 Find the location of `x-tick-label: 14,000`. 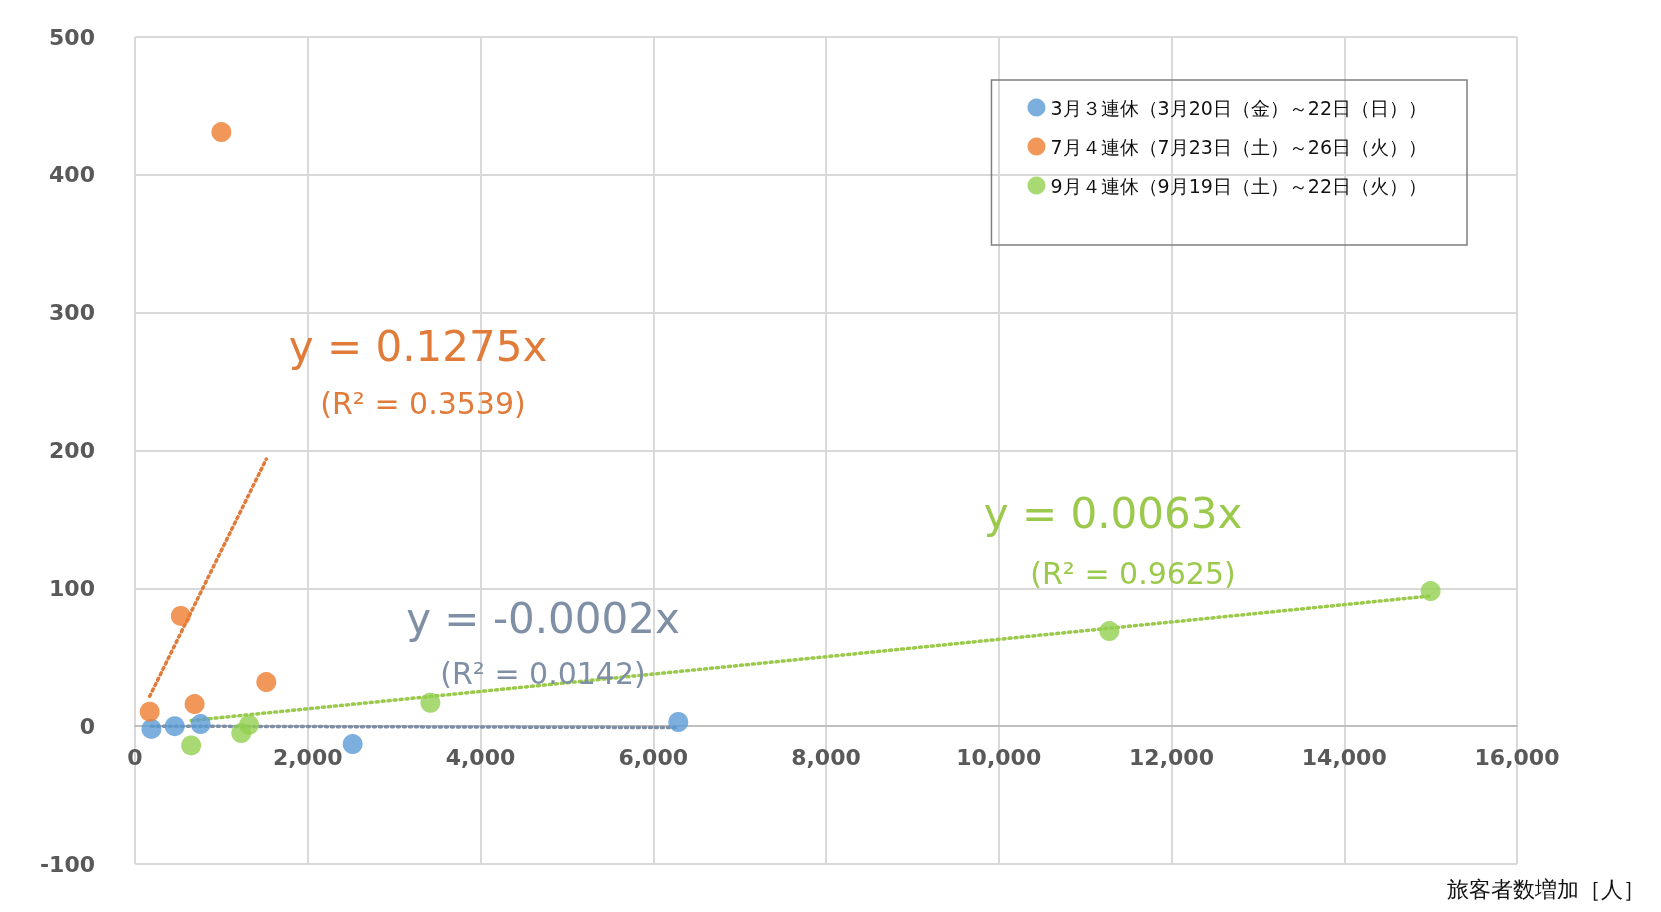

x-tick-label: 14,000 is located at coordinates (1344, 757).